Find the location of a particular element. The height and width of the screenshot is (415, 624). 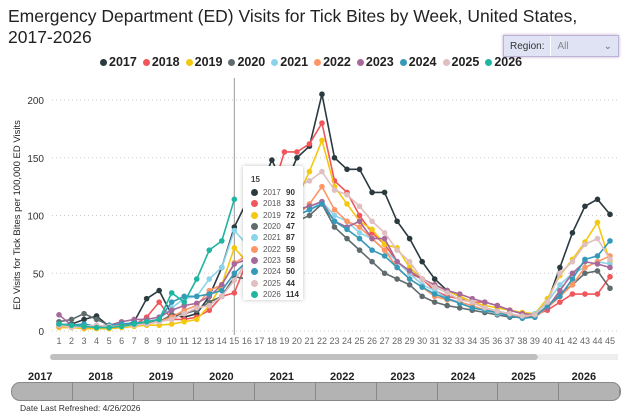

data-point-2025-w35 is located at coordinates (484, 308).